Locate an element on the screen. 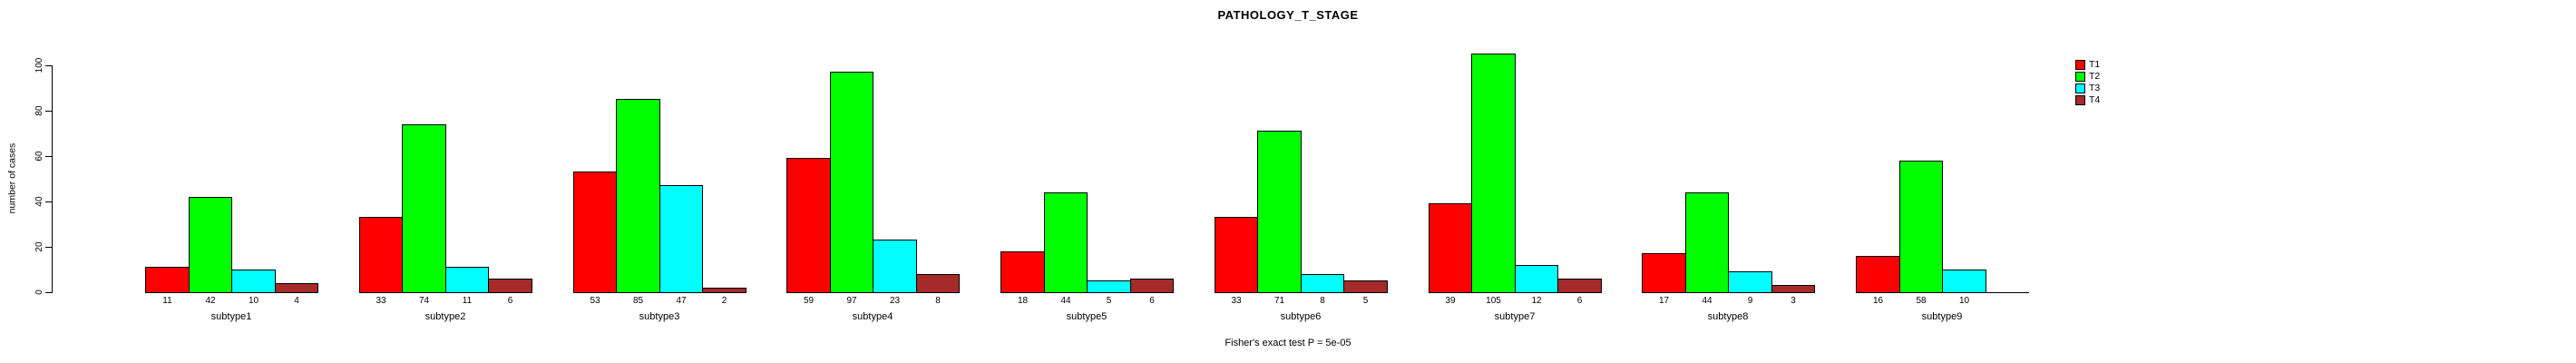 This screenshot has height=363, width=2576. bar-t2-subtype6 is located at coordinates (1279, 212).